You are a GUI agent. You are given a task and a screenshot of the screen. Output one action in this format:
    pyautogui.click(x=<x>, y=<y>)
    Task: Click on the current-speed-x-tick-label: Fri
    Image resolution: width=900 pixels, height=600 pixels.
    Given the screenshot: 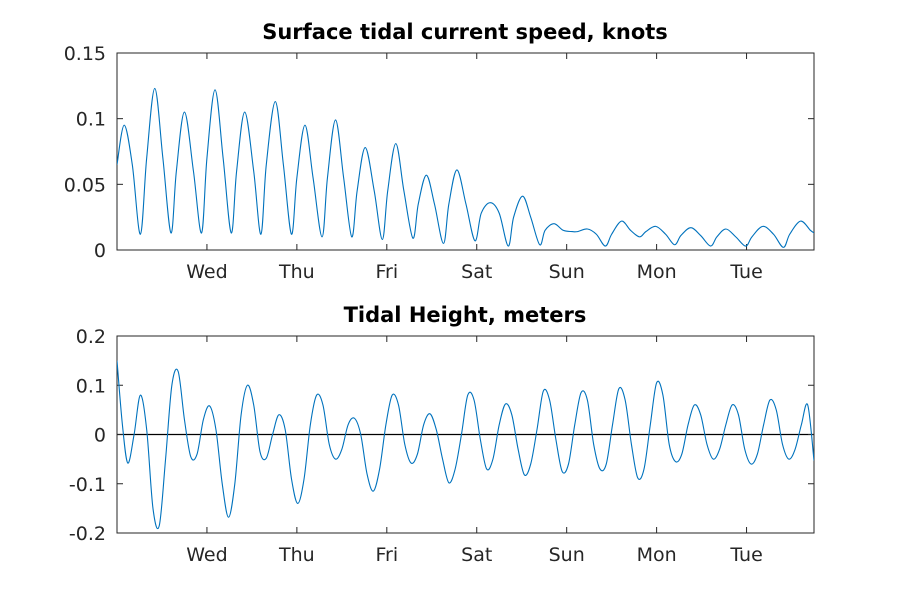 What is the action you would take?
    pyautogui.click(x=386, y=272)
    